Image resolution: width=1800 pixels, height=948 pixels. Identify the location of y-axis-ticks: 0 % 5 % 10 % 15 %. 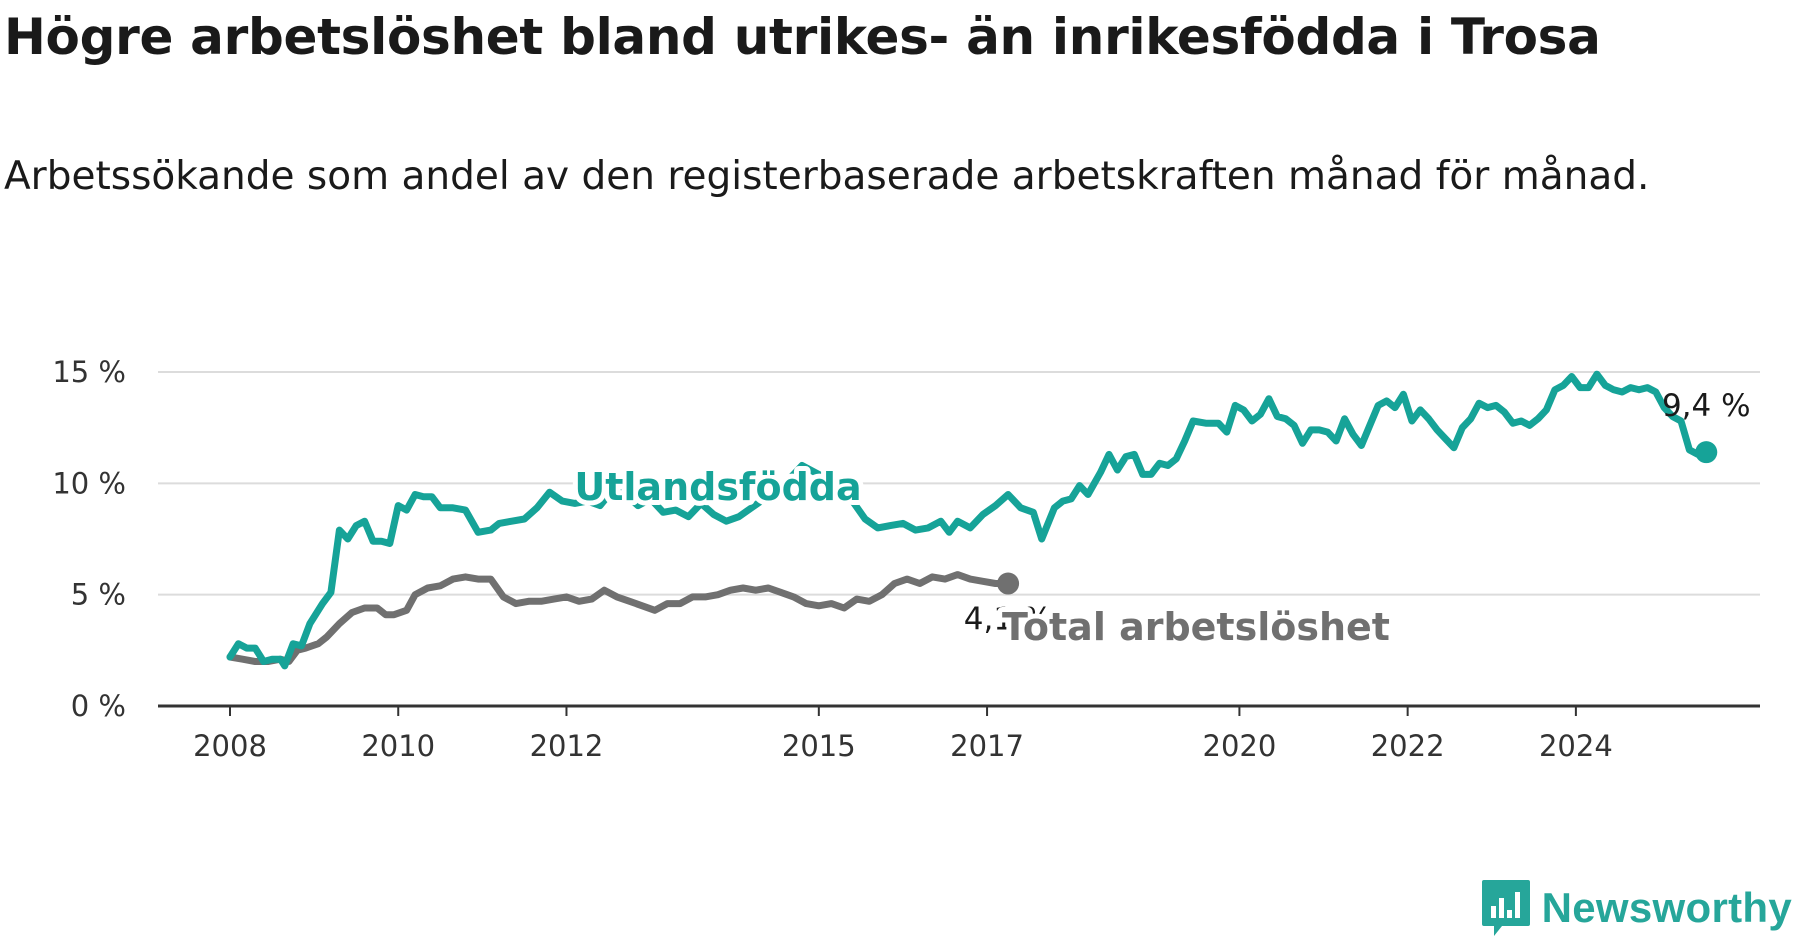
(89, 539).